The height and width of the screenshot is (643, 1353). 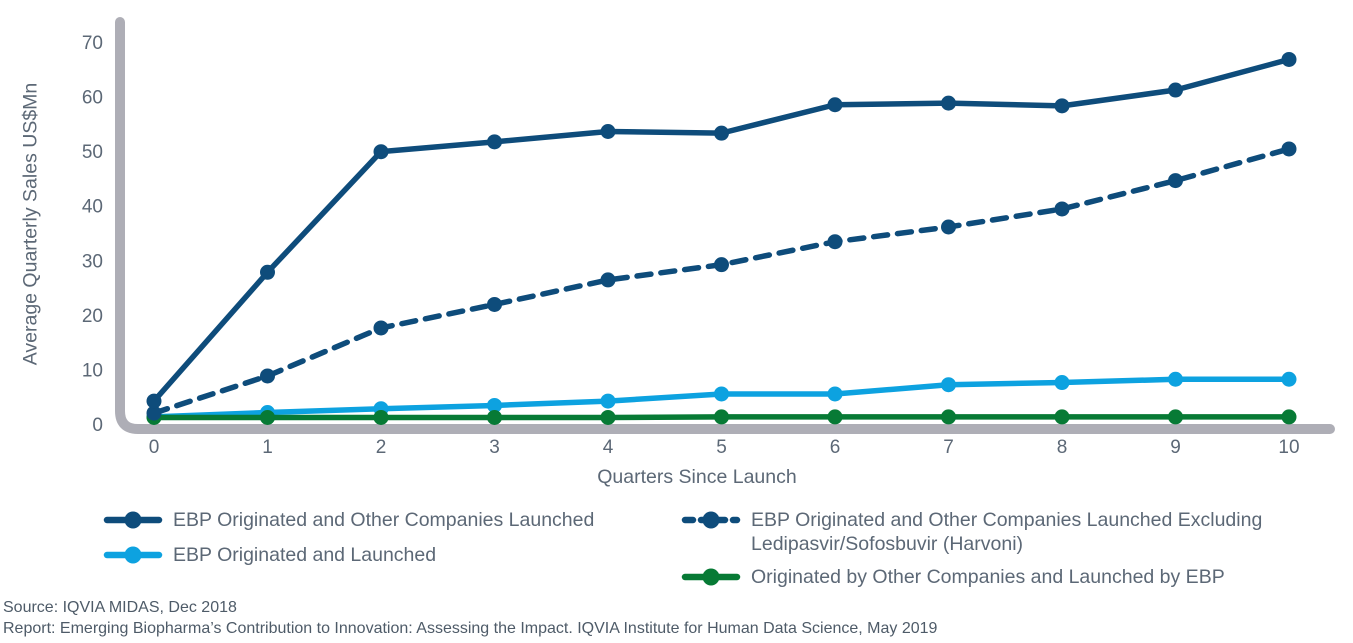 I want to click on y-tick-label: 50, so click(x=92, y=152).